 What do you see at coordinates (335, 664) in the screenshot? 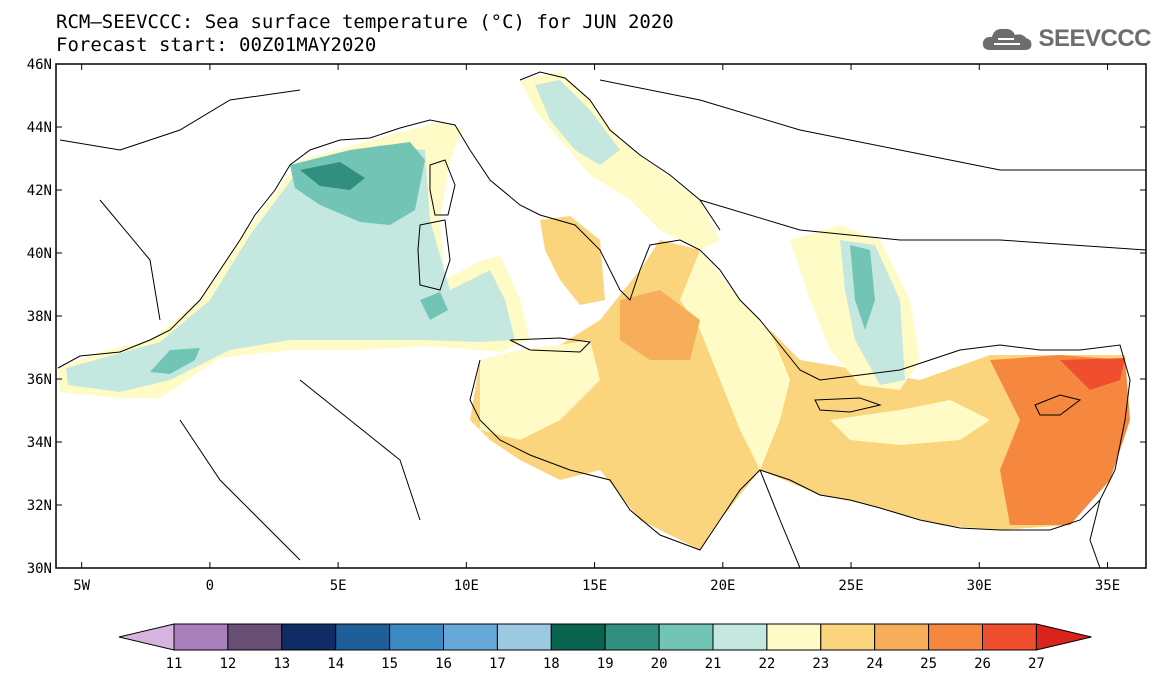
I see `colorbar-label: 14` at bounding box center [335, 664].